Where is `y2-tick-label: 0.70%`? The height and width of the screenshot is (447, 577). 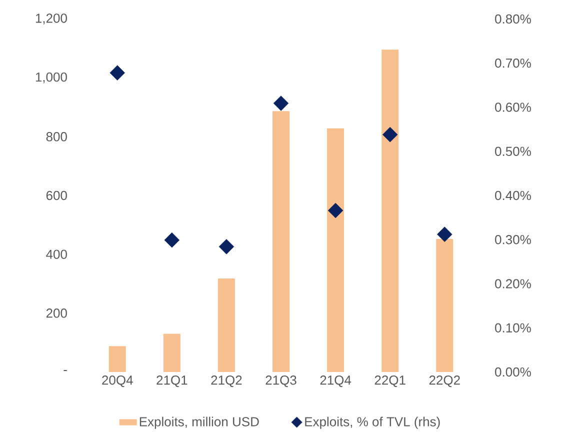
y2-tick-label: 0.70% is located at coordinates (513, 63).